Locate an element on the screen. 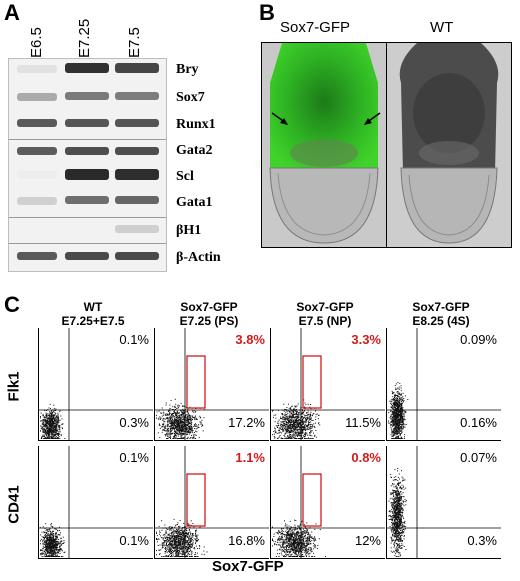 This screenshot has width=520, height=581. quadrant-upper-right-value: 1.1% is located at coordinates (250, 457).